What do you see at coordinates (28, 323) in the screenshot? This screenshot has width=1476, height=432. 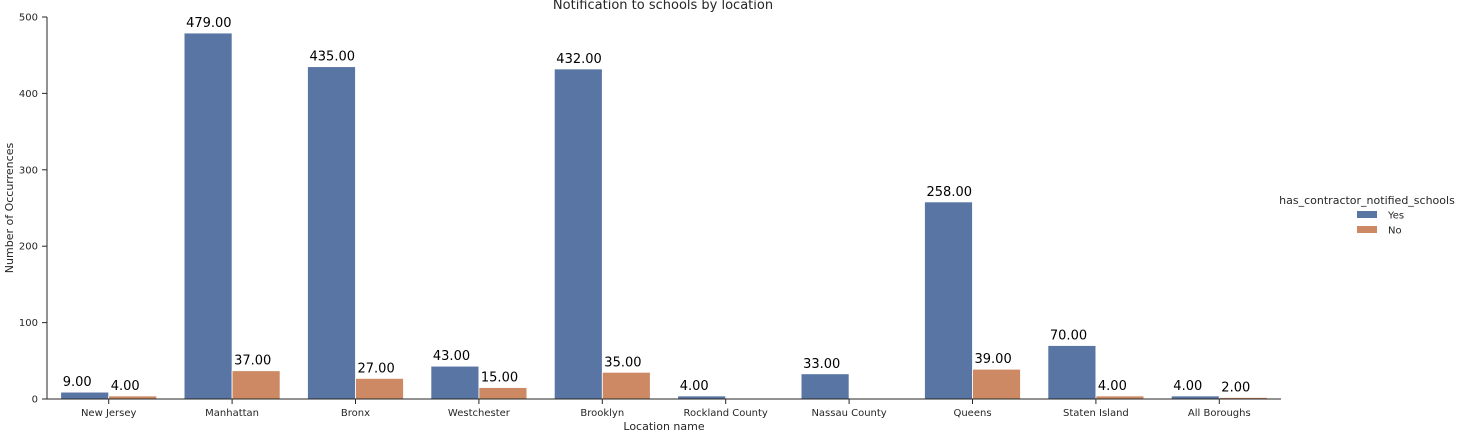 I see `y-tick-label: 100` at bounding box center [28, 323].